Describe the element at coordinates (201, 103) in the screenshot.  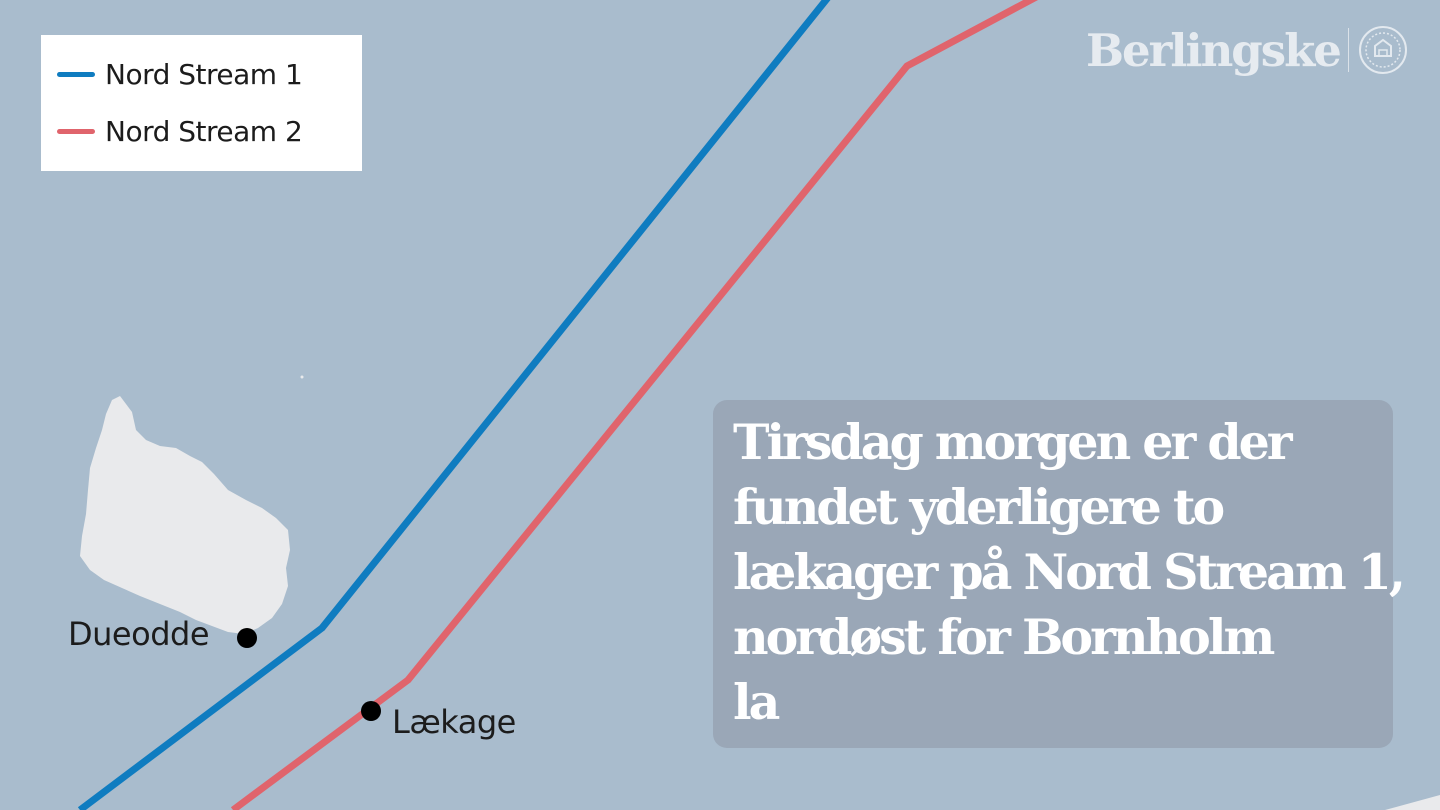
I see `legend: Nord Stream 1 Nord Stream 2` at that location.